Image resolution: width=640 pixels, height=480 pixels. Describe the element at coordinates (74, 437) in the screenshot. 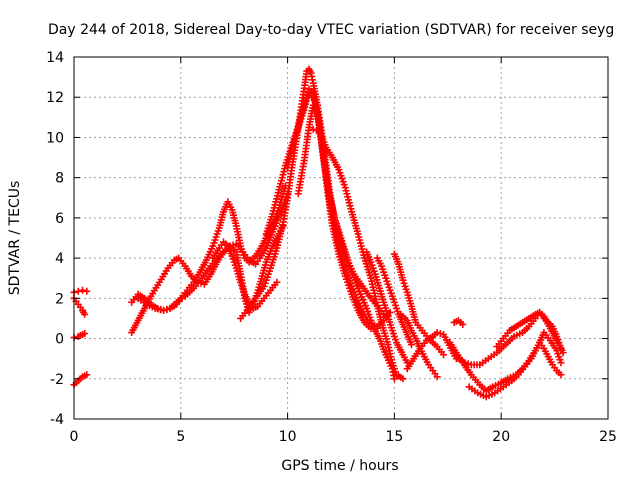

I see `x-tick-label: 0` at that location.